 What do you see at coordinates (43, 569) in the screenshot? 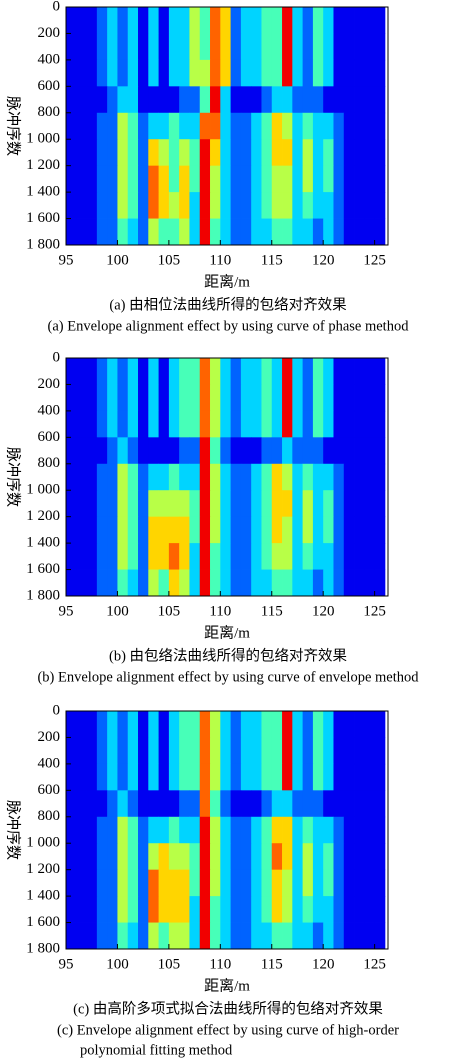
I see `y-tick-label: 1 600` at bounding box center [43, 569].